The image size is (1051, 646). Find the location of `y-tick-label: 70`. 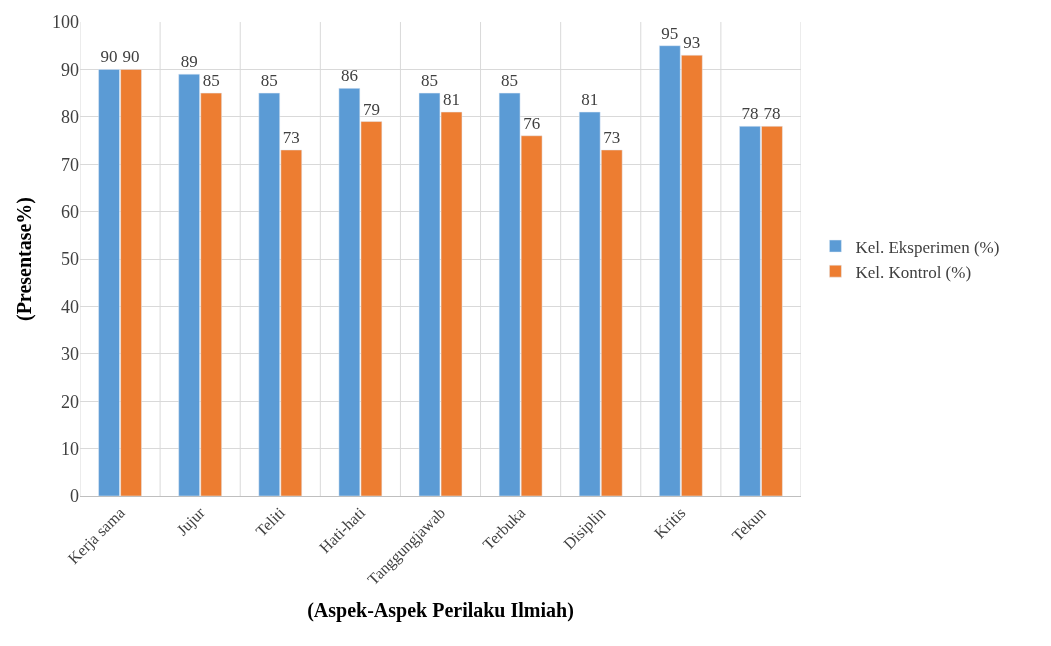

y-tick-label: 70 is located at coordinates (70, 164).